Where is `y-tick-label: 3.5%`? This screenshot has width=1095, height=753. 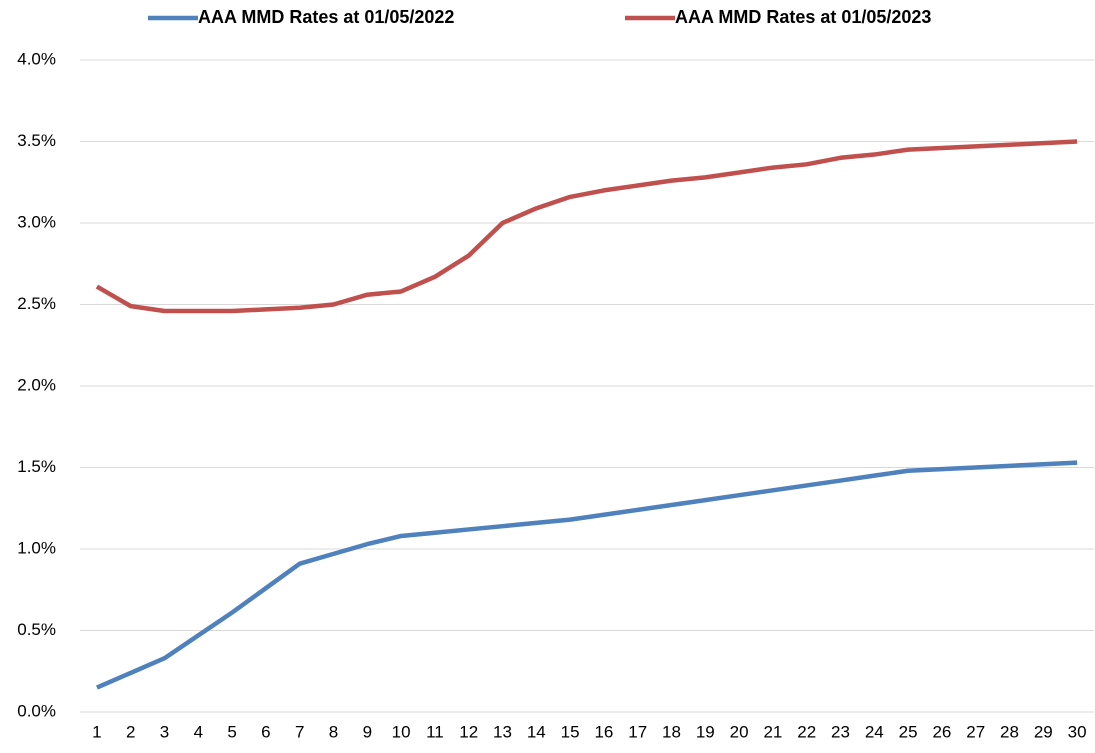 y-tick-label: 3.5% is located at coordinates (36, 140).